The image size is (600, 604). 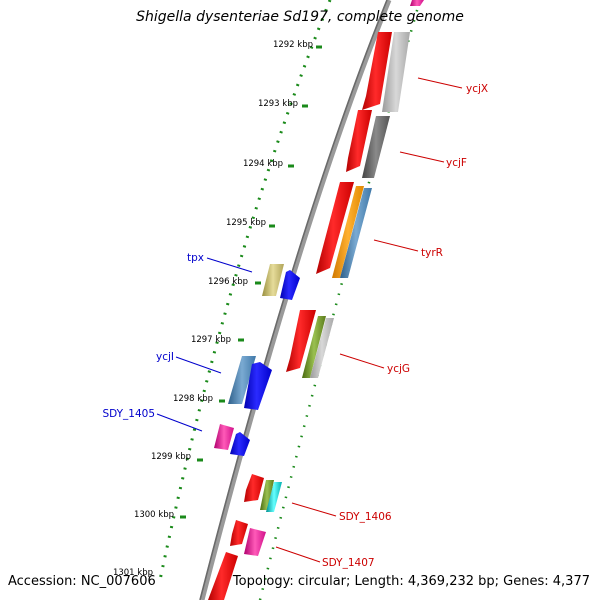 What do you see at coordinates (432, 253) in the screenshot?
I see `gene-label-tyrR: tyrR` at bounding box center [432, 253].